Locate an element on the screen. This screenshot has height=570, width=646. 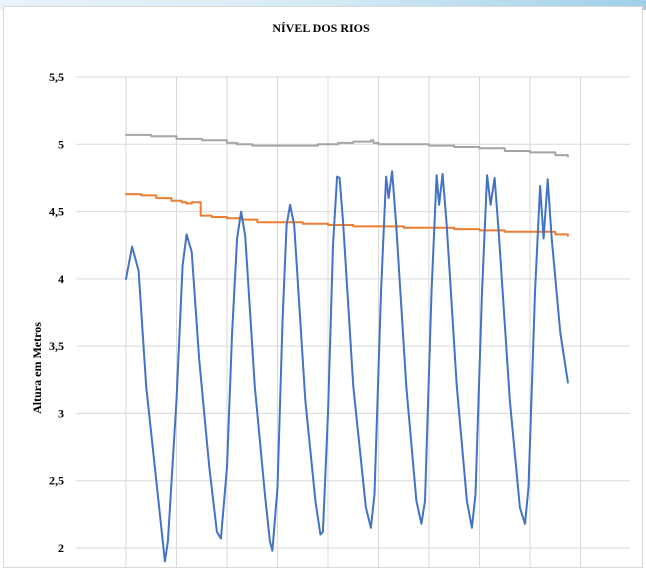
y-axis-label: Altura em Metros is located at coordinates (37, 368).